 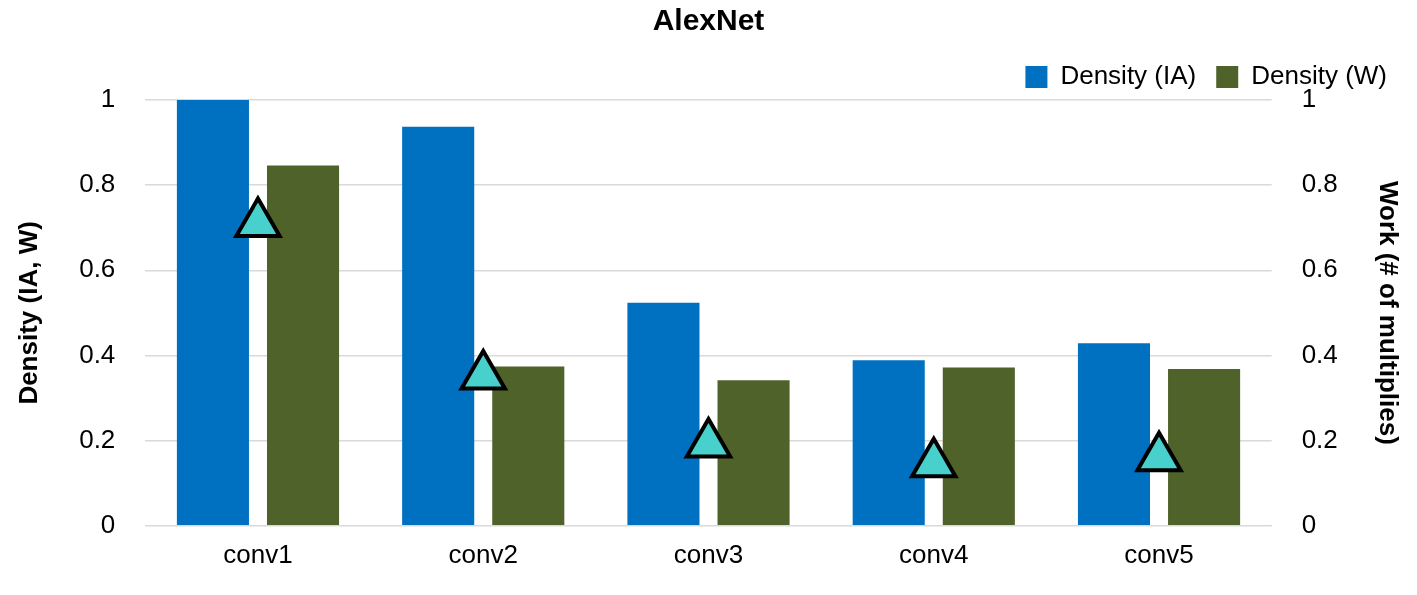 I want to click on y2-axis-title: Work (# of multiplies), so click(x=1389, y=312).